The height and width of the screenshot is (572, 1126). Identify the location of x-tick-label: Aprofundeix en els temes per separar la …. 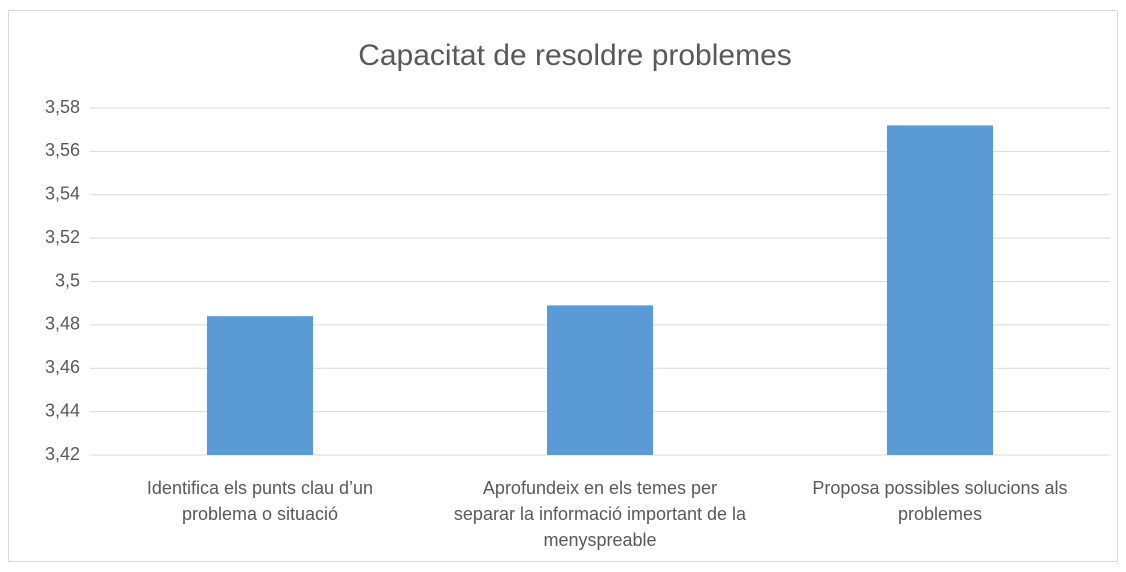
(600, 514).